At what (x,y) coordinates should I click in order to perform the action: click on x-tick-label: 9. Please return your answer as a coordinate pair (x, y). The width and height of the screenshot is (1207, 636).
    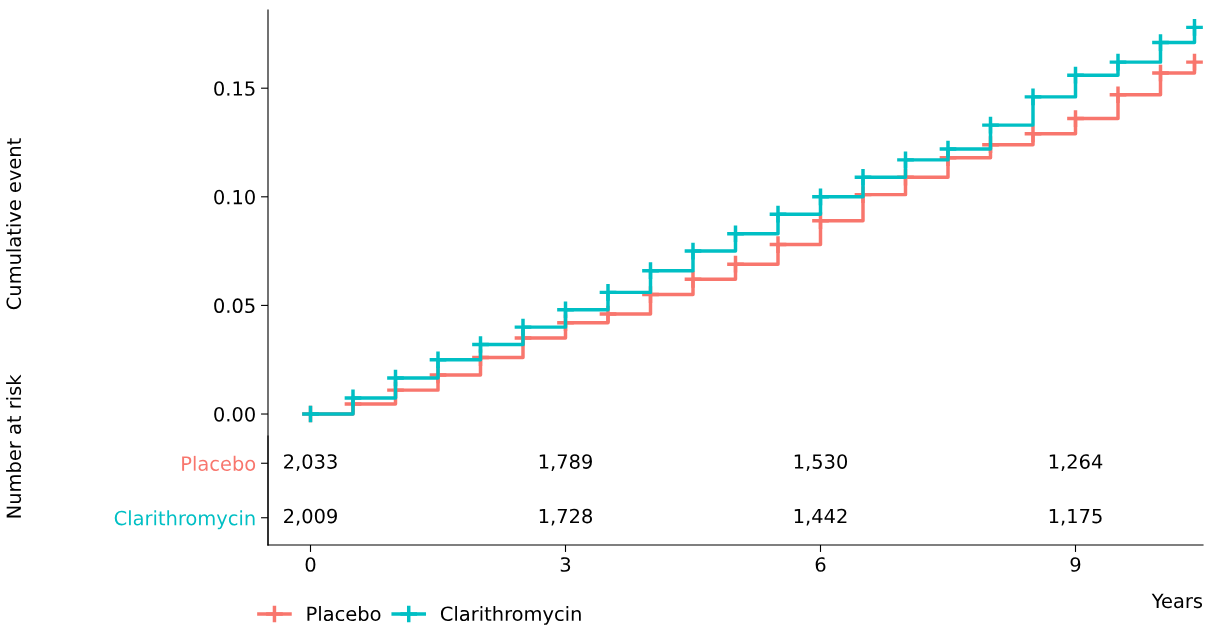
    Looking at the image, I should click on (1075, 564).